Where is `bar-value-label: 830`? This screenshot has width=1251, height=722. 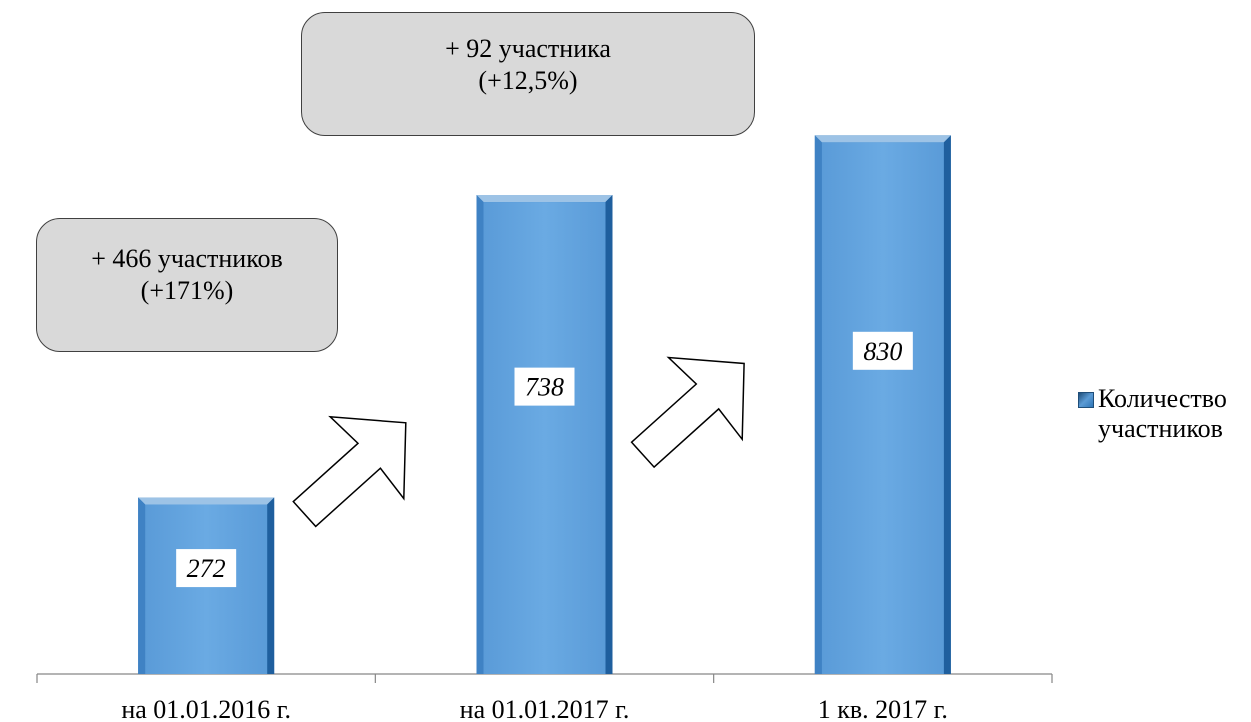
bar-value-label: 830 is located at coordinates (882, 350).